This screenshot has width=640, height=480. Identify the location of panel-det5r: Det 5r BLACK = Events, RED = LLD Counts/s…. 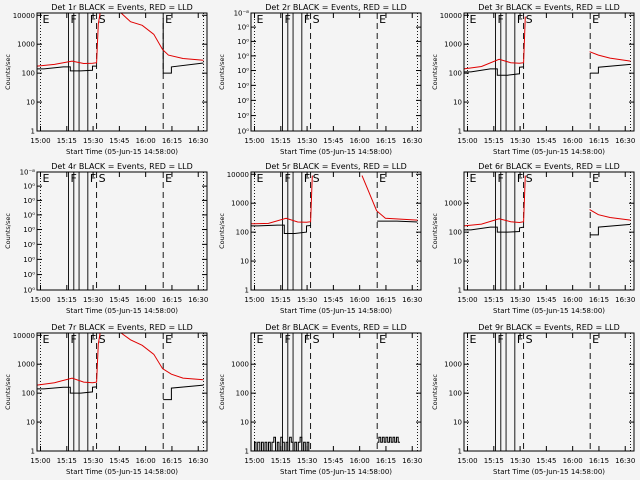
(320, 238).